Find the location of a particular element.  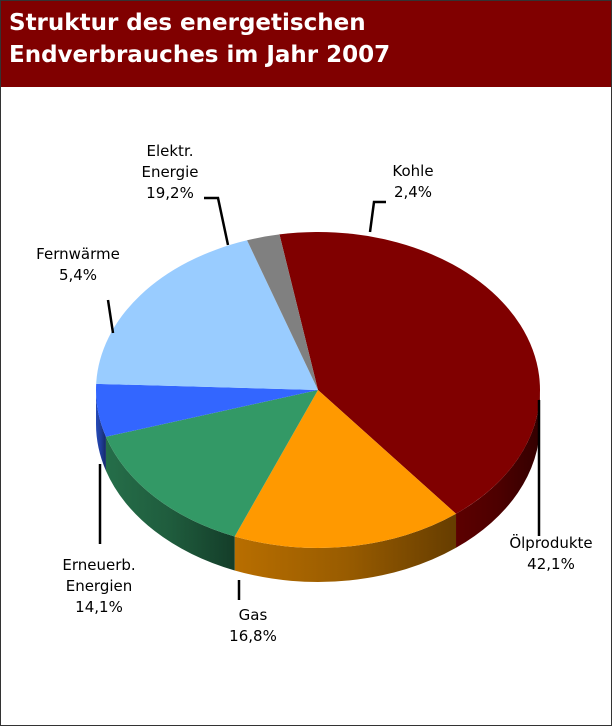

pie-slice-gas is located at coordinates (345, 469).